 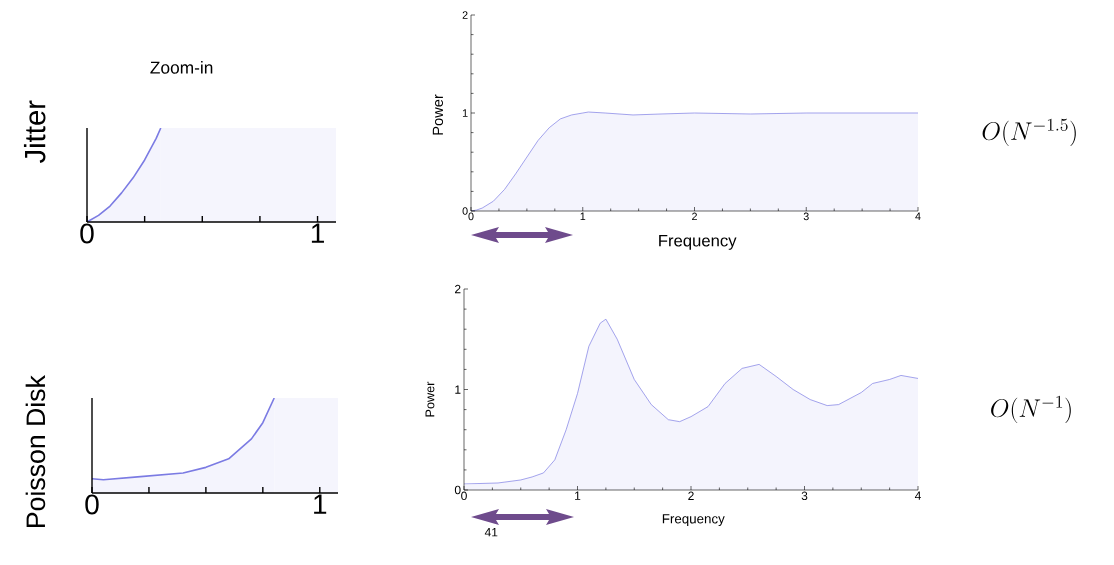 I want to click on y-axis-title: Jitter, so click(x=34, y=132).